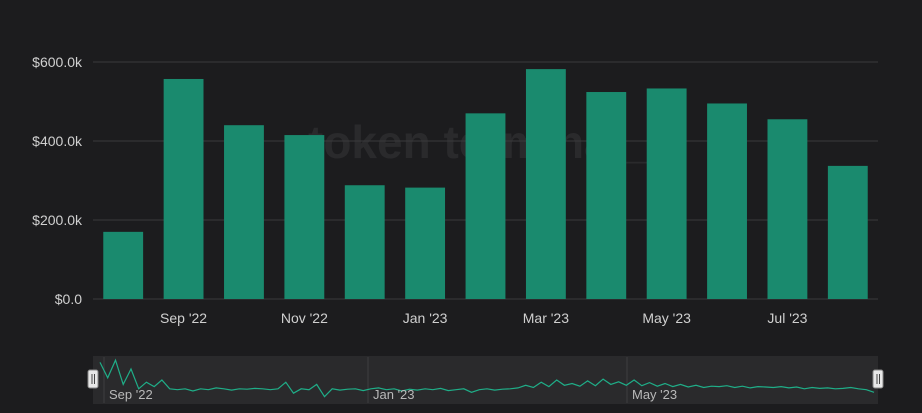  What do you see at coordinates (131, 394) in the screenshot?
I see `navigator-tick-label: Sep '22` at bounding box center [131, 394].